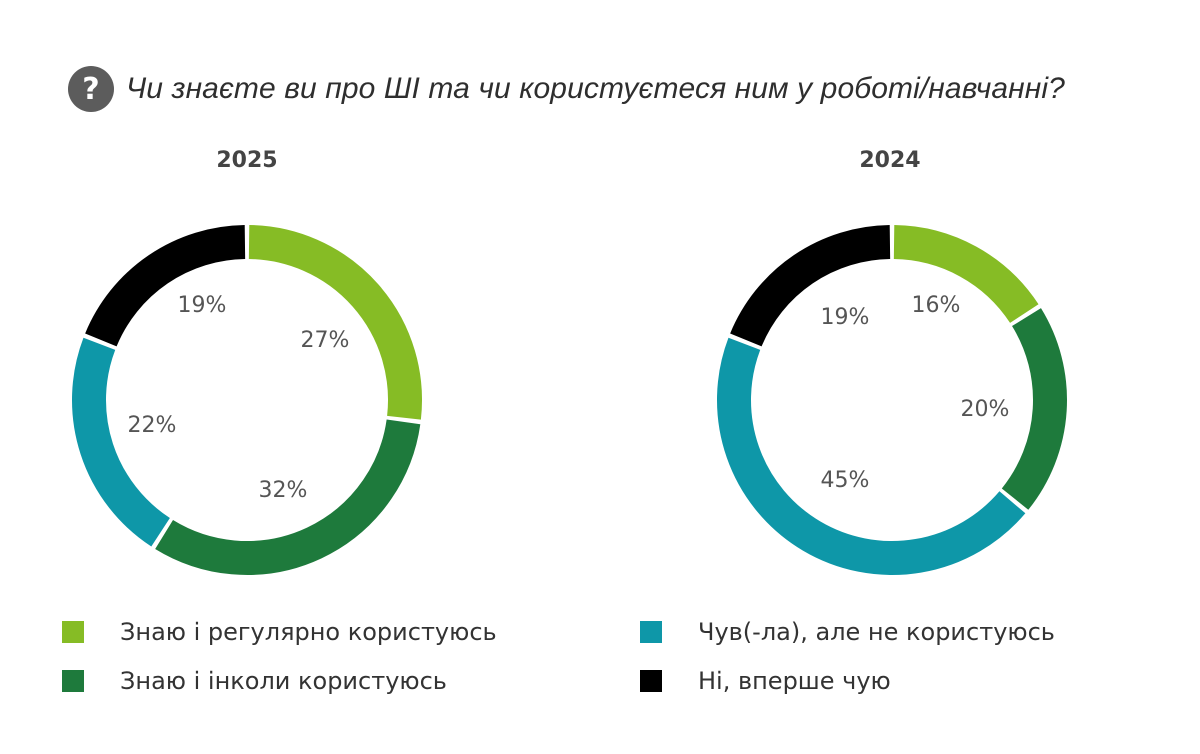 This screenshot has width=1200, height=754. I want to click on donut-2024-label-sometimes: 20%, so click(985, 409).